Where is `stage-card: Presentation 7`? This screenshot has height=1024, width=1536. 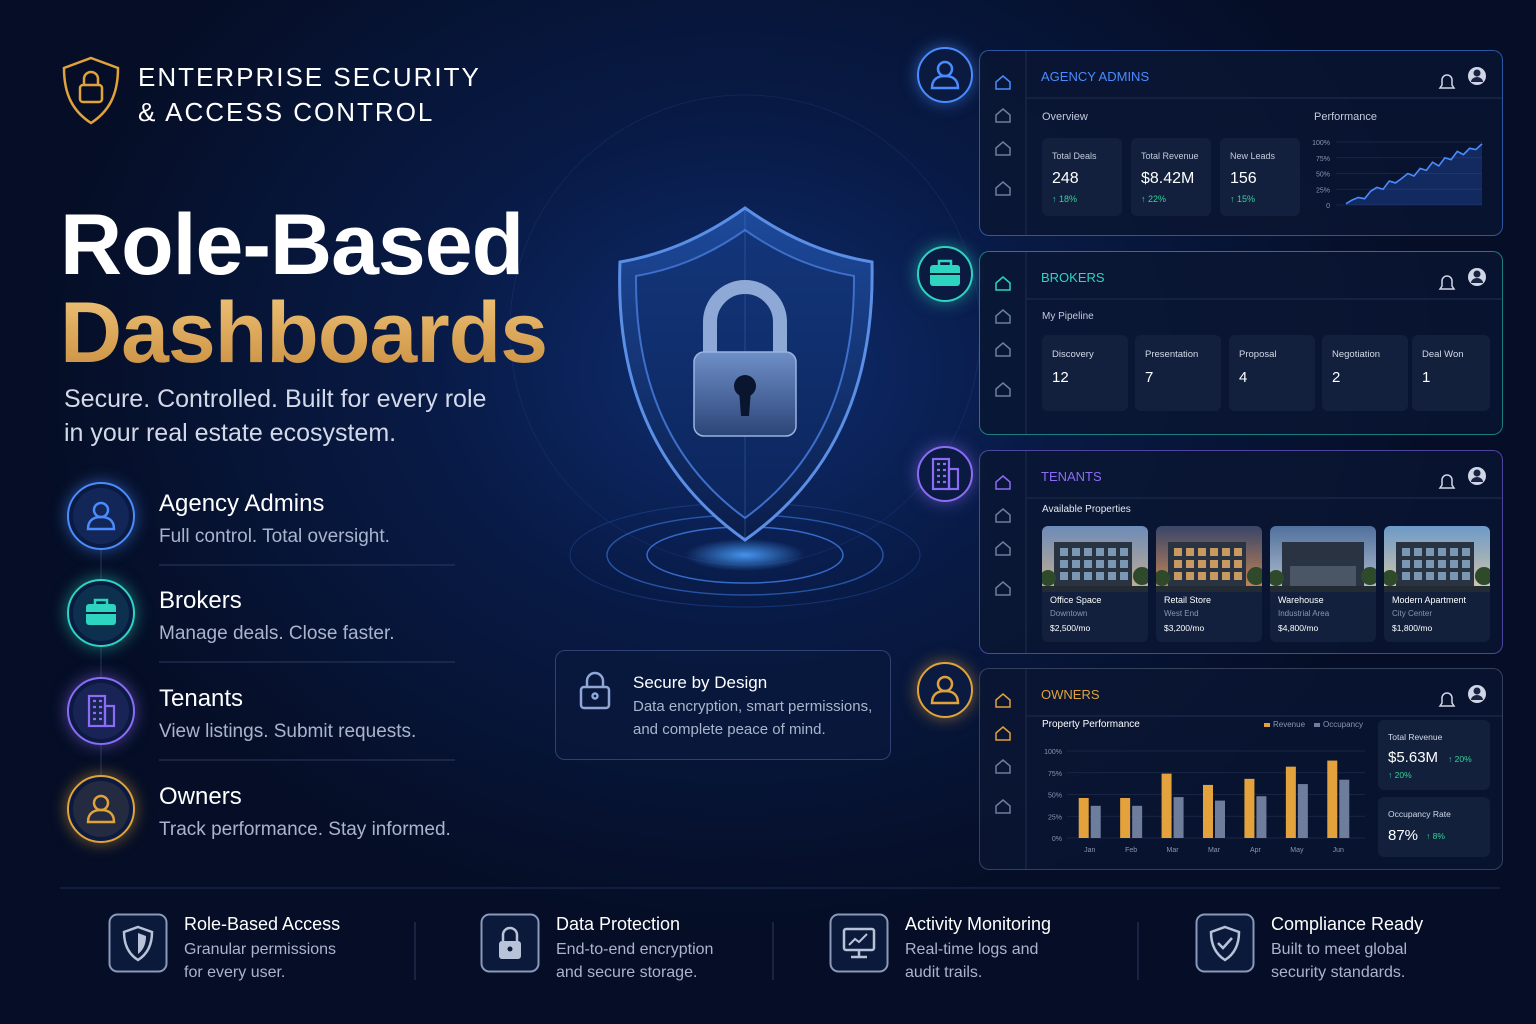 stage-card: Presentation 7 is located at coordinates (1178, 373).